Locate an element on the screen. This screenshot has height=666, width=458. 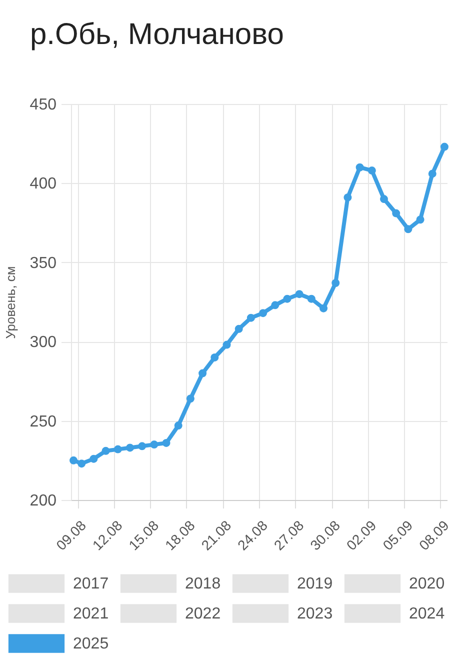
chart-title: р.Обь, Молчаново is located at coordinates (157, 34).